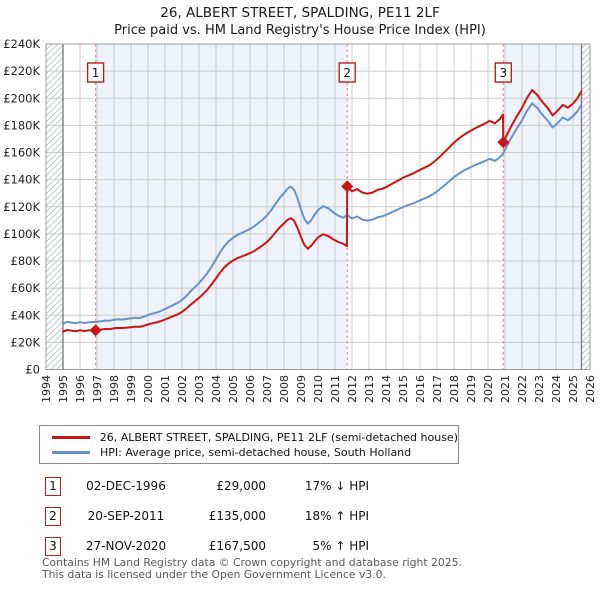 This screenshot has height=590, width=600. I want to click on x-tick-label: 1997, so click(97, 389).